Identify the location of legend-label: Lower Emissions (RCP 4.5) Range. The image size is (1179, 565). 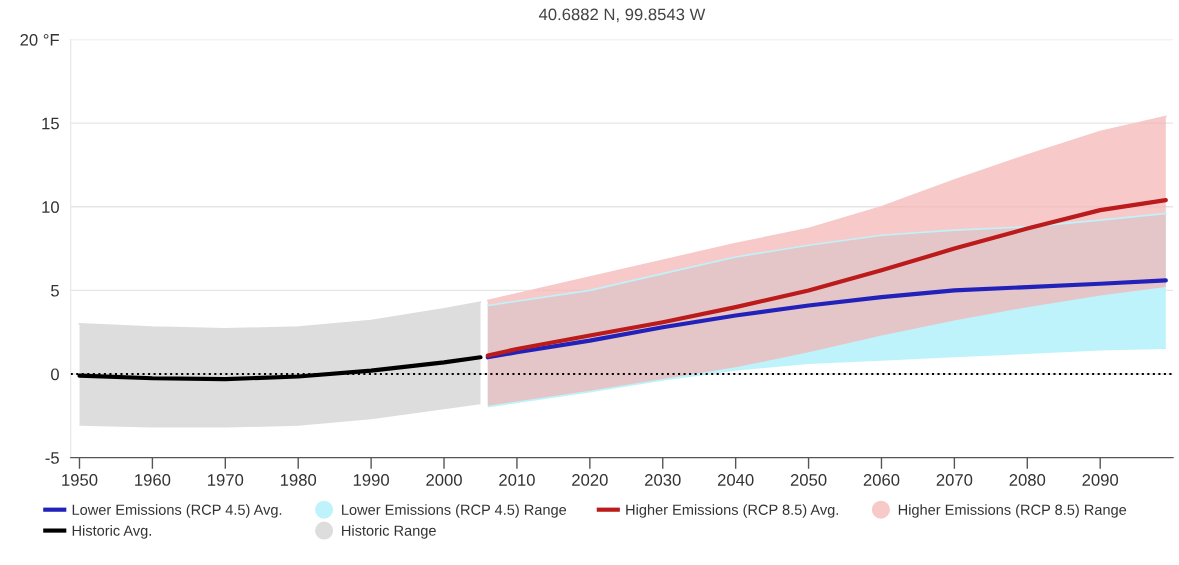
(454, 511).